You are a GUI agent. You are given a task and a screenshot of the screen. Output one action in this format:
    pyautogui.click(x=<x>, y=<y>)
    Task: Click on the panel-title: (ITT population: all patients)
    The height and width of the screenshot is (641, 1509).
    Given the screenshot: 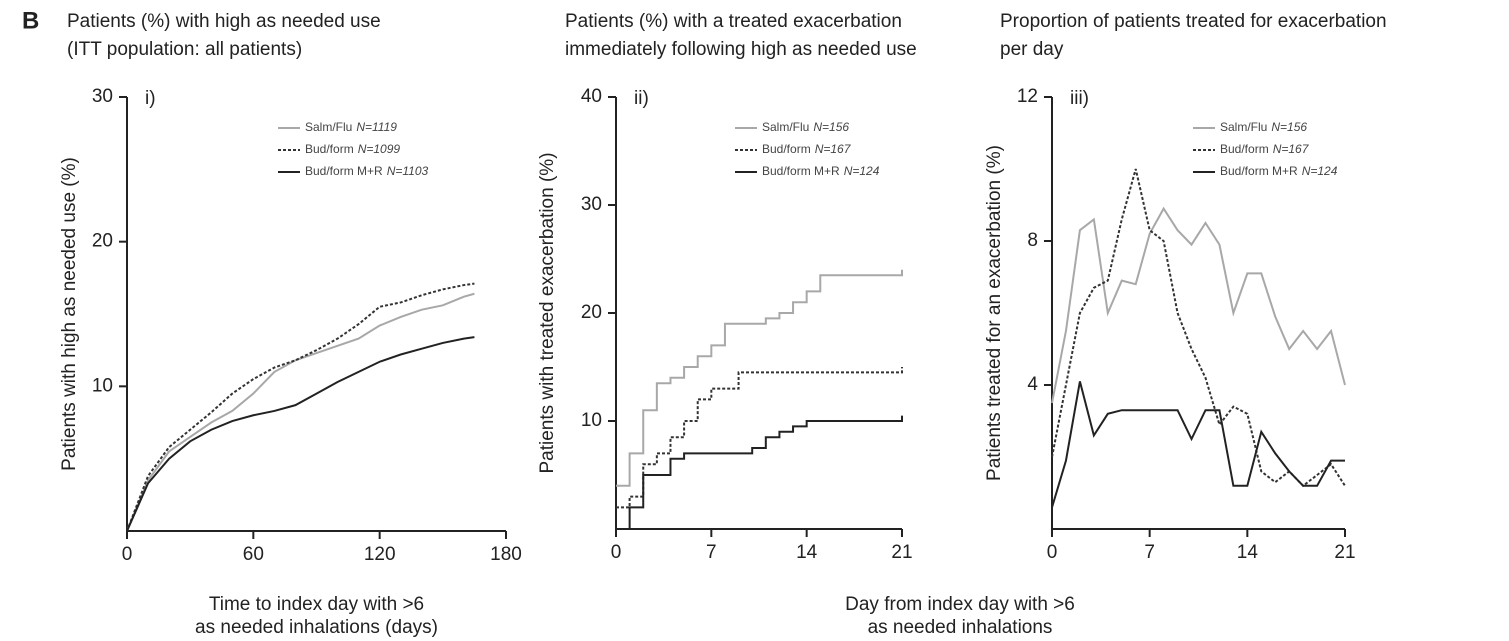 What is the action you would take?
    pyautogui.click(x=184, y=49)
    